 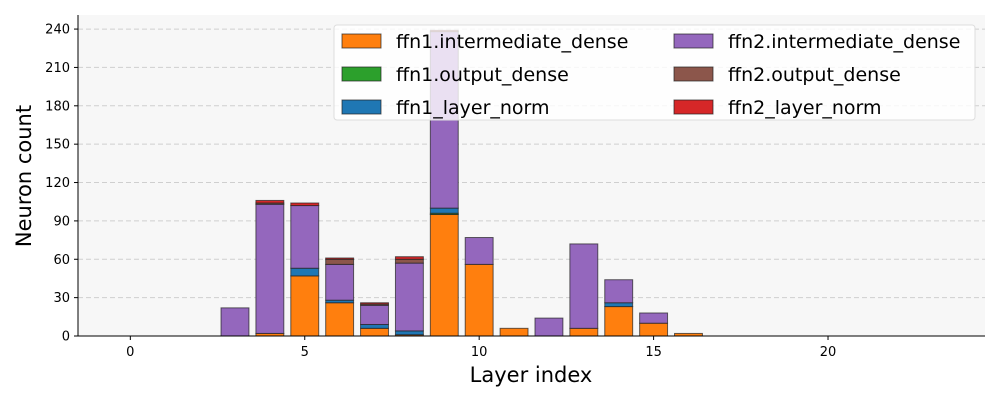 What do you see at coordinates (473, 108) in the screenshot?
I see `legend-label: ffn1_layer_norm` at bounding box center [473, 108].